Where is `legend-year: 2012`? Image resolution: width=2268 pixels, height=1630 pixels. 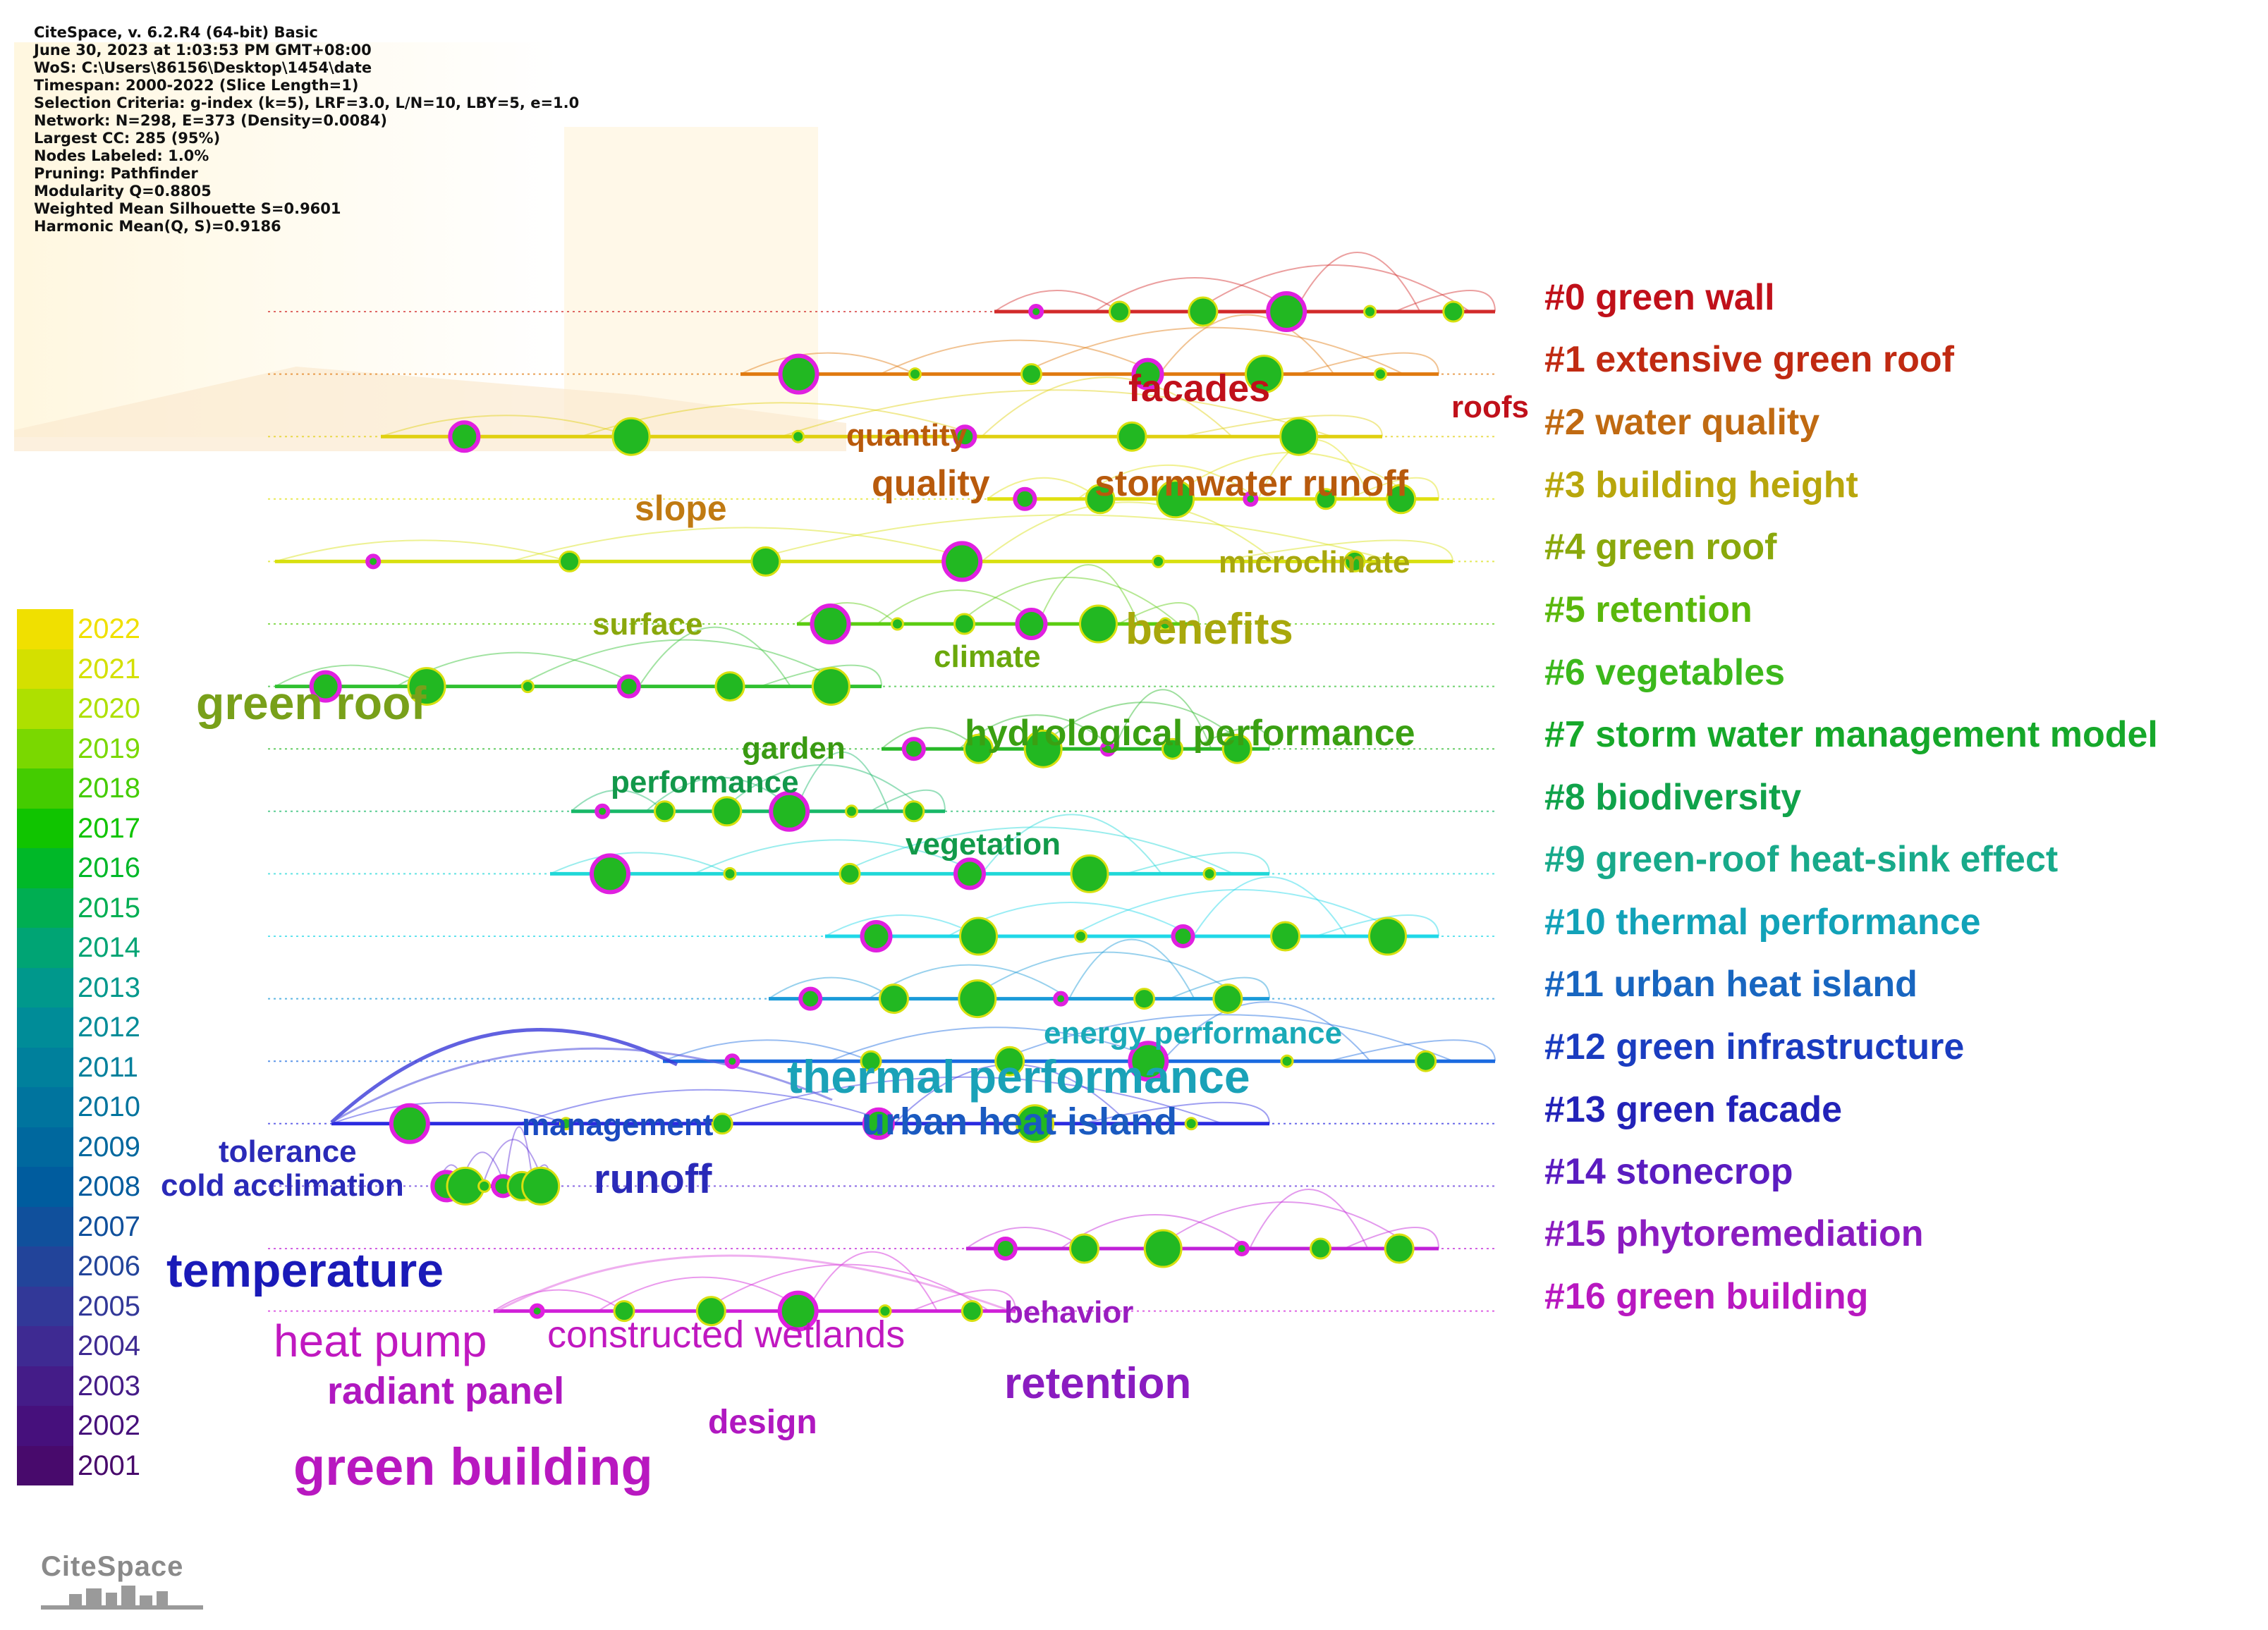
legend-year: 2012 is located at coordinates (109, 1027).